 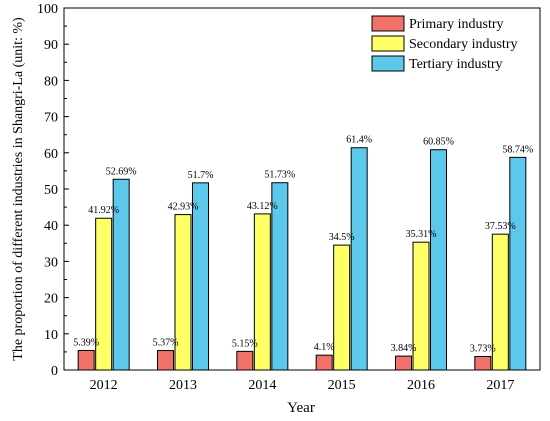 What do you see at coordinates (47, 9) in the screenshot?
I see `y-tick-label: 100` at bounding box center [47, 9].